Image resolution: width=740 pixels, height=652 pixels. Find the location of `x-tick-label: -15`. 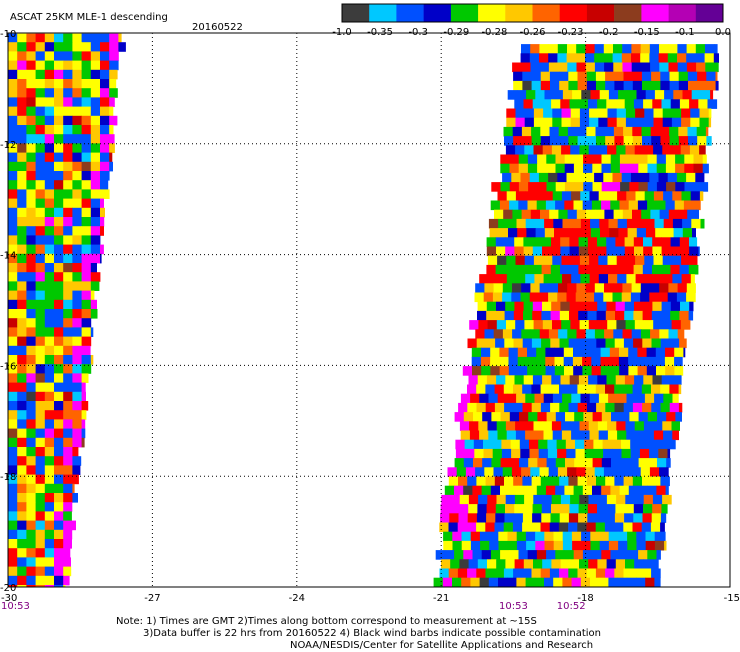

x-tick-label: -15 is located at coordinates (732, 598).